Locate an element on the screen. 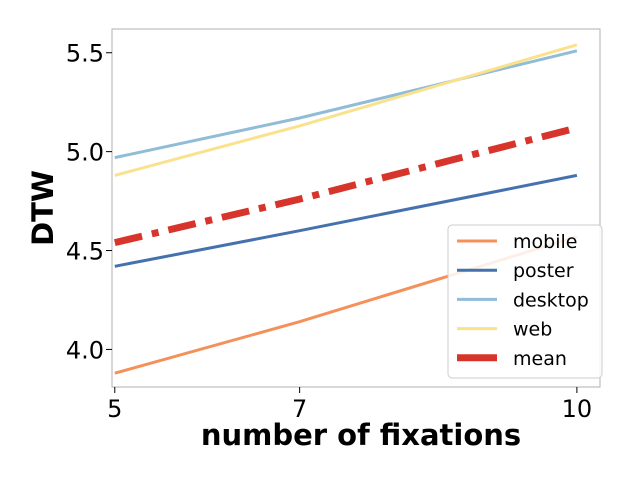  legend: mobile poster desktop web mean is located at coordinates (525, 301).